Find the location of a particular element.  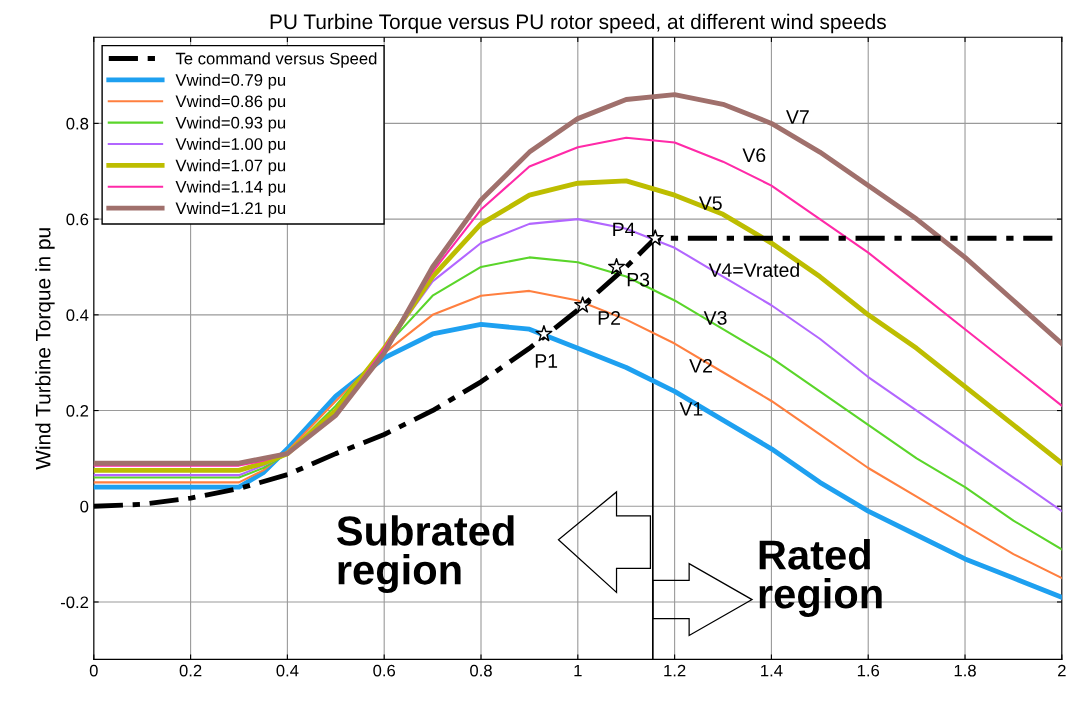

x-tick-label: 1.2 is located at coordinates (675, 670).